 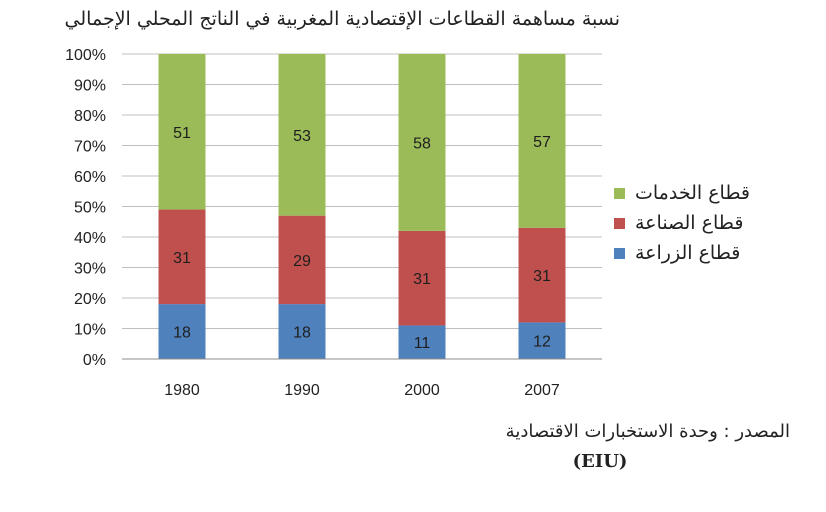 I want to click on x-tick-label: 1980, so click(x=182, y=390).